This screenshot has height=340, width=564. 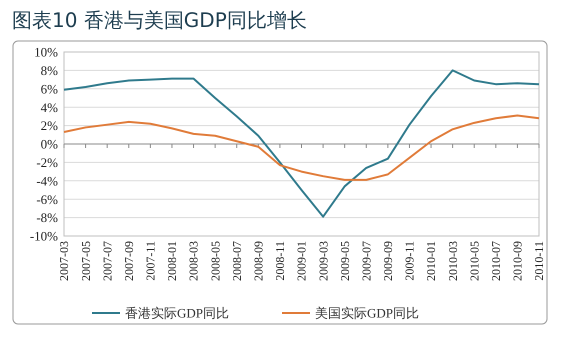 What do you see at coordinates (47, 180) in the screenshot?
I see `y-tick-label: -4%` at bounding box center [47, 180].